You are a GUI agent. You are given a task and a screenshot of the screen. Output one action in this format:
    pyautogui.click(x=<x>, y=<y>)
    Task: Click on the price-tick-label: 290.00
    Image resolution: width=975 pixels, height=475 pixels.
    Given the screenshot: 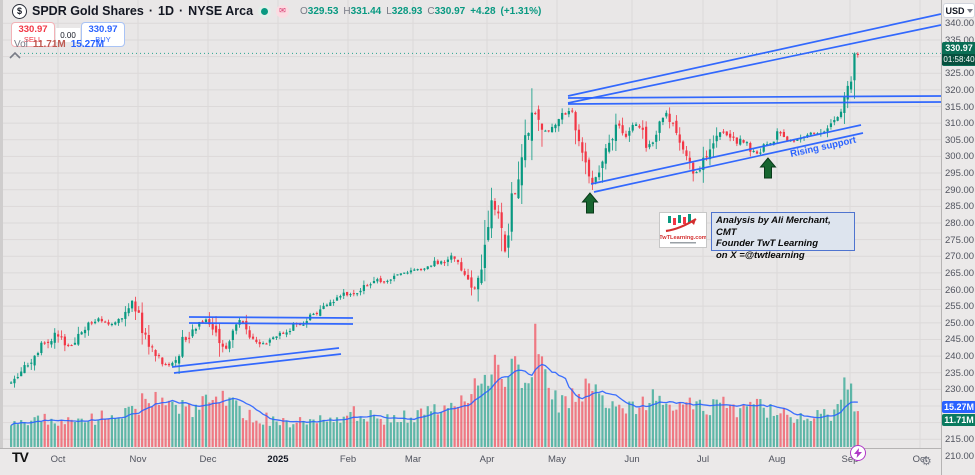 What is the action you would take?
    pyautogui.click(x=960, y=190)
    